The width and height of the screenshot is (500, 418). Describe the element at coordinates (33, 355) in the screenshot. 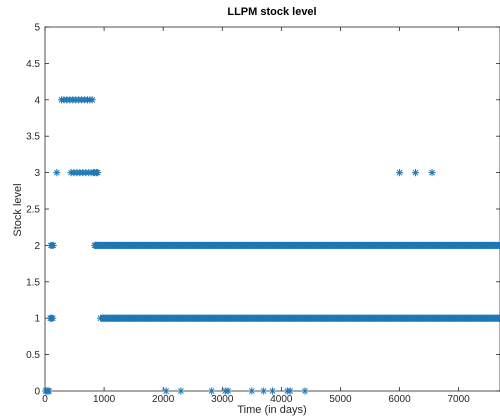

I see `y-tick-label: 0.5` at that location.